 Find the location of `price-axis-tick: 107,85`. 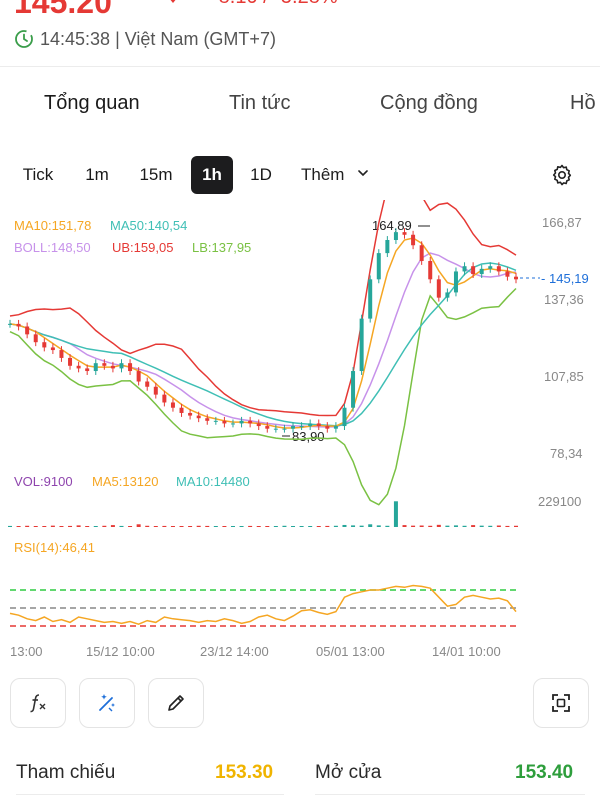

price-axis-tick: 107,85 is located at coordinates (564, 376).